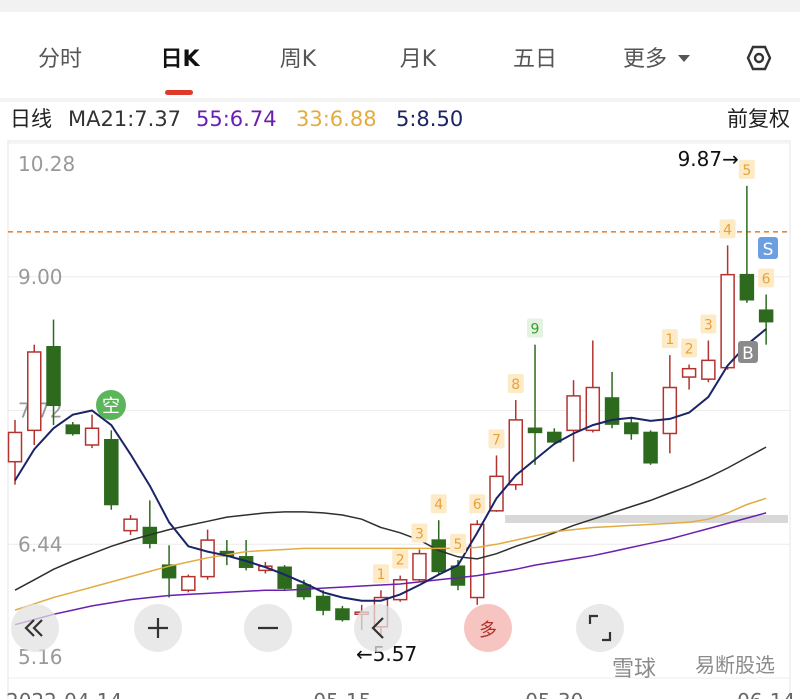 This screenshot has width=800, height=699. What do you see at coordinates (768, 250) in the screenshot?
I see `badge: S` at bounding box center [768, 250].